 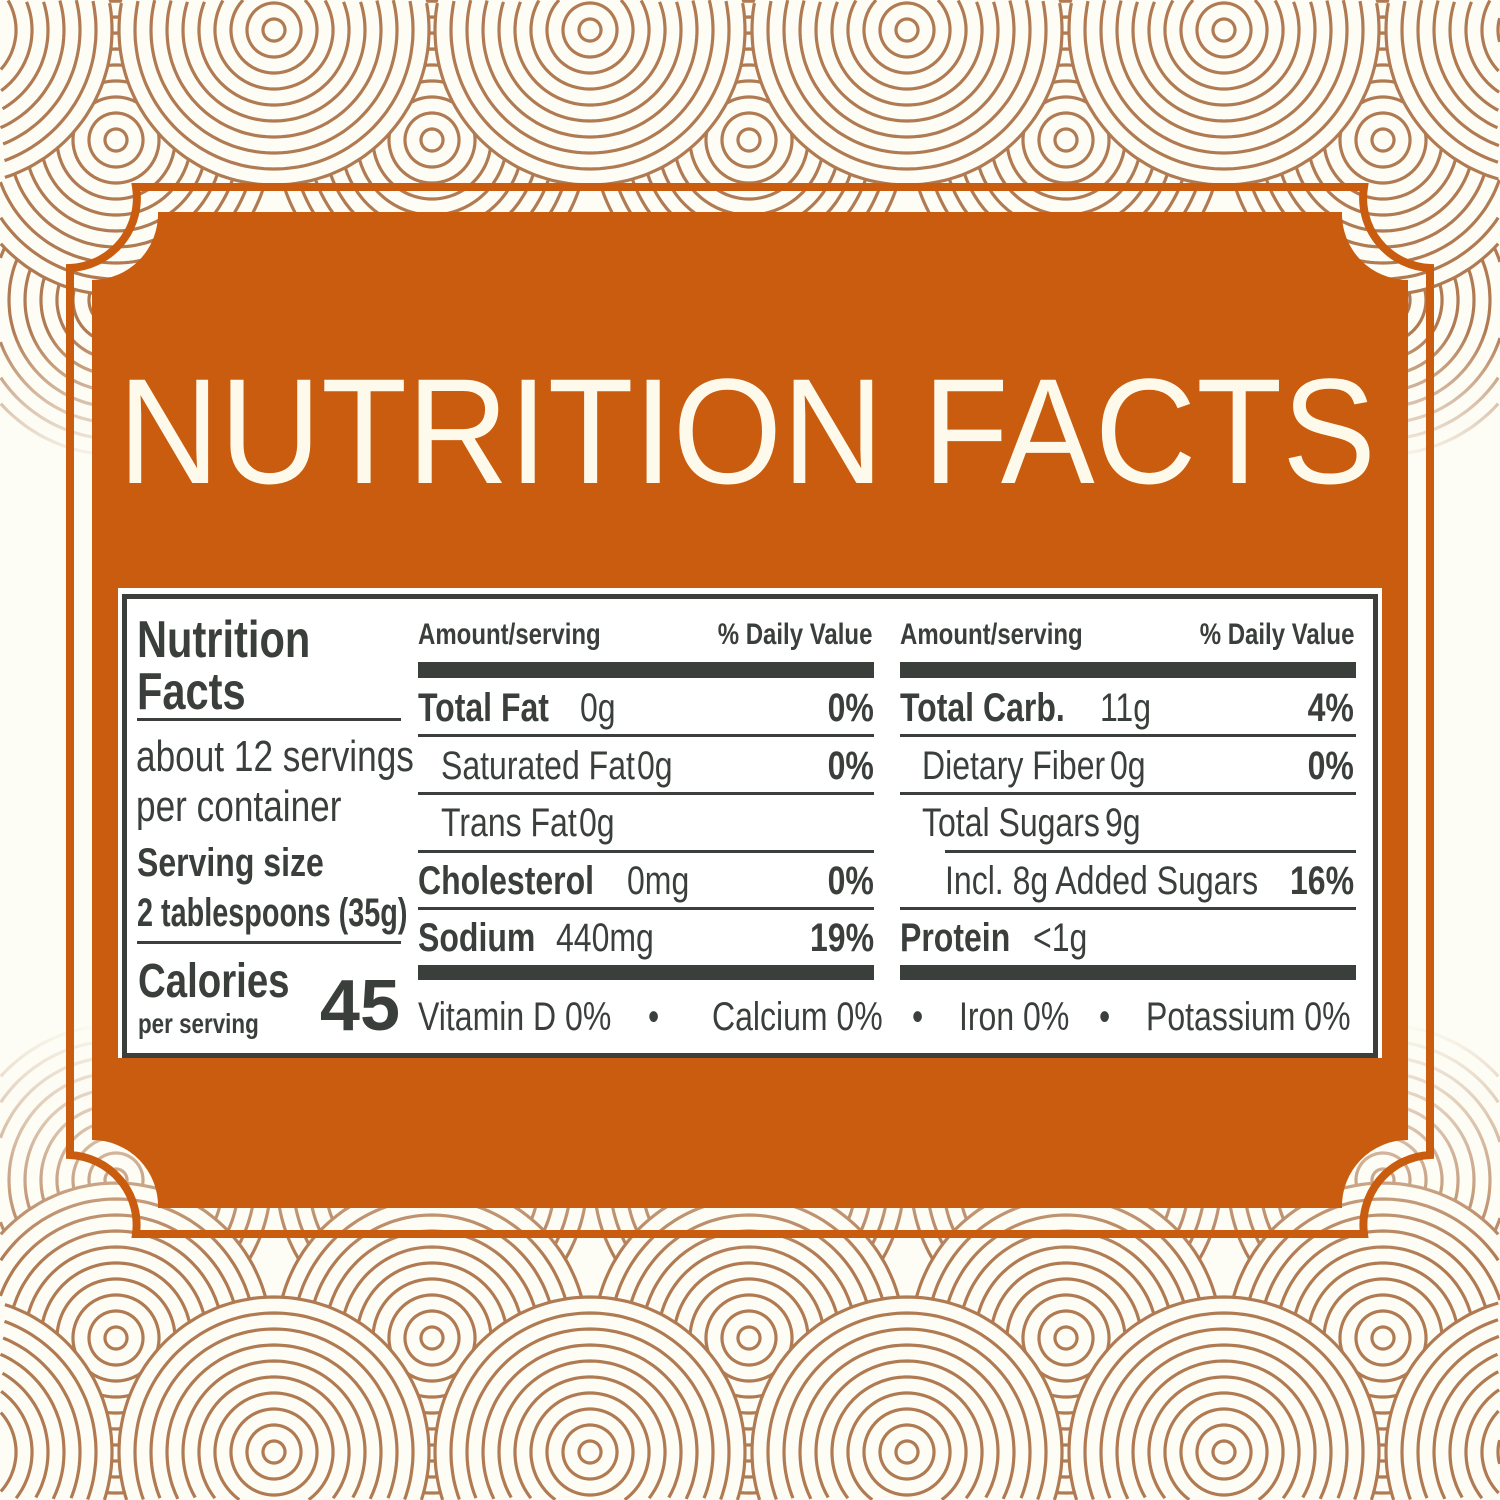 What do you see at coordinates (1248, 1017) in the screenshot?
I see `micronutrient-potassium: Potassium 0%` at bounding box center [1248, 1017].